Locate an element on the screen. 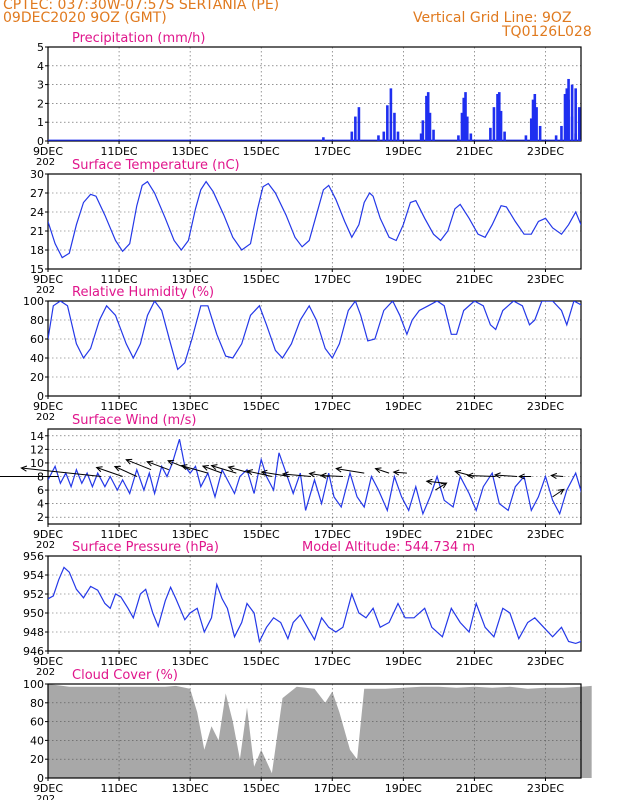  y-tick-label: 952 is located at coordinates (33, 594).